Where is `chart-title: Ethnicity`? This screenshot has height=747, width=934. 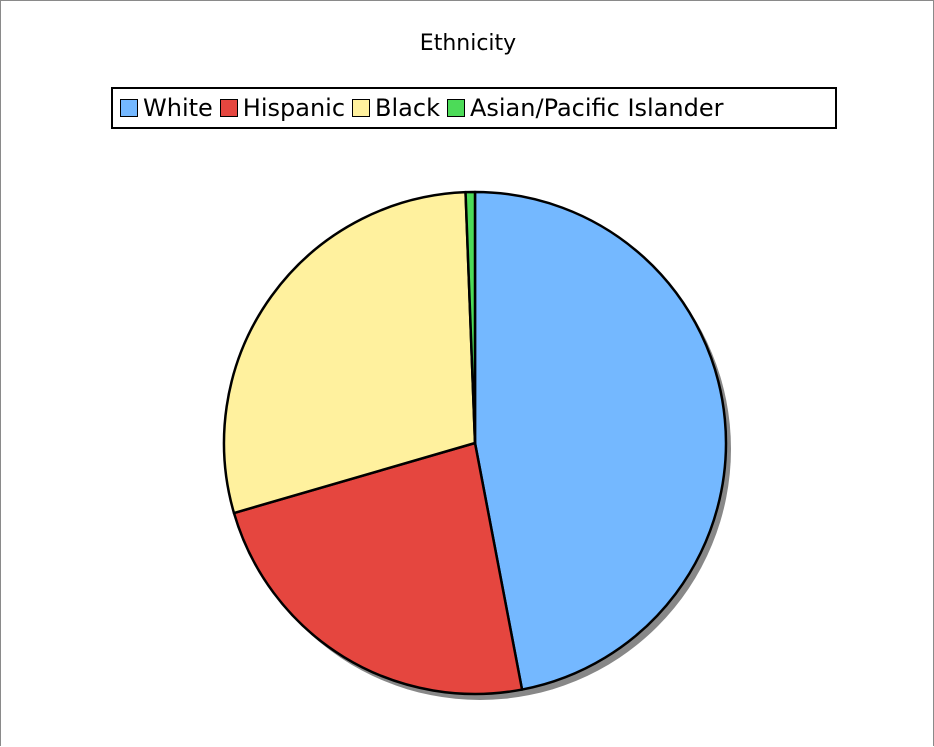 chart-title: Ethnicity is located at coordinates (468, 43).